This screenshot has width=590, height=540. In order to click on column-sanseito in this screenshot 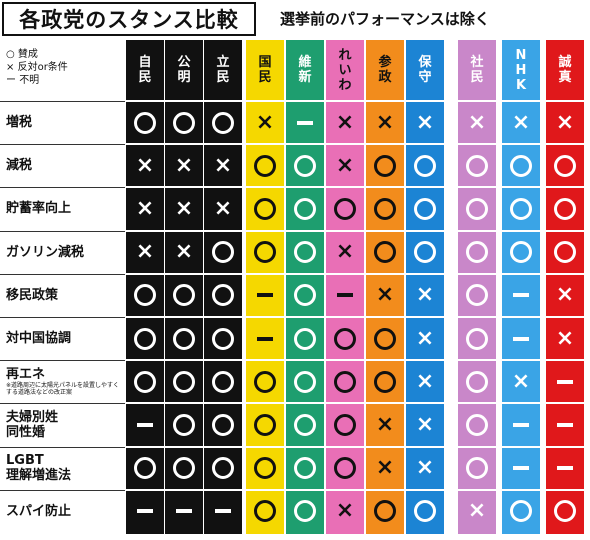, I will do `click(385, 287)`.